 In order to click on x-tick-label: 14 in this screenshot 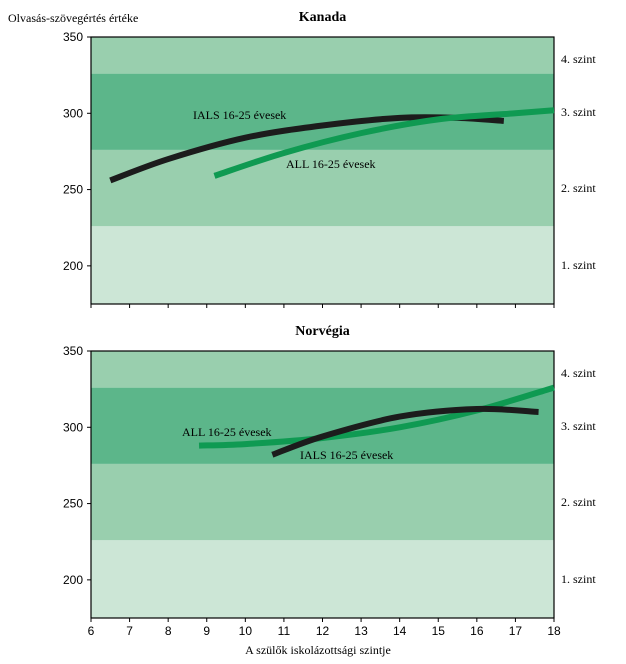, I will do `click(400, 631)`.